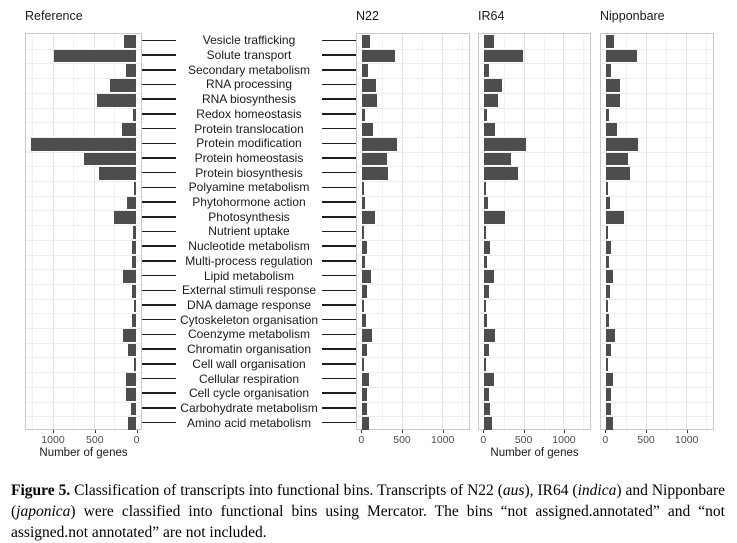  Describe the element at coordinates (534, 231) in the screenshot. I see `panel-ir64` at that location.